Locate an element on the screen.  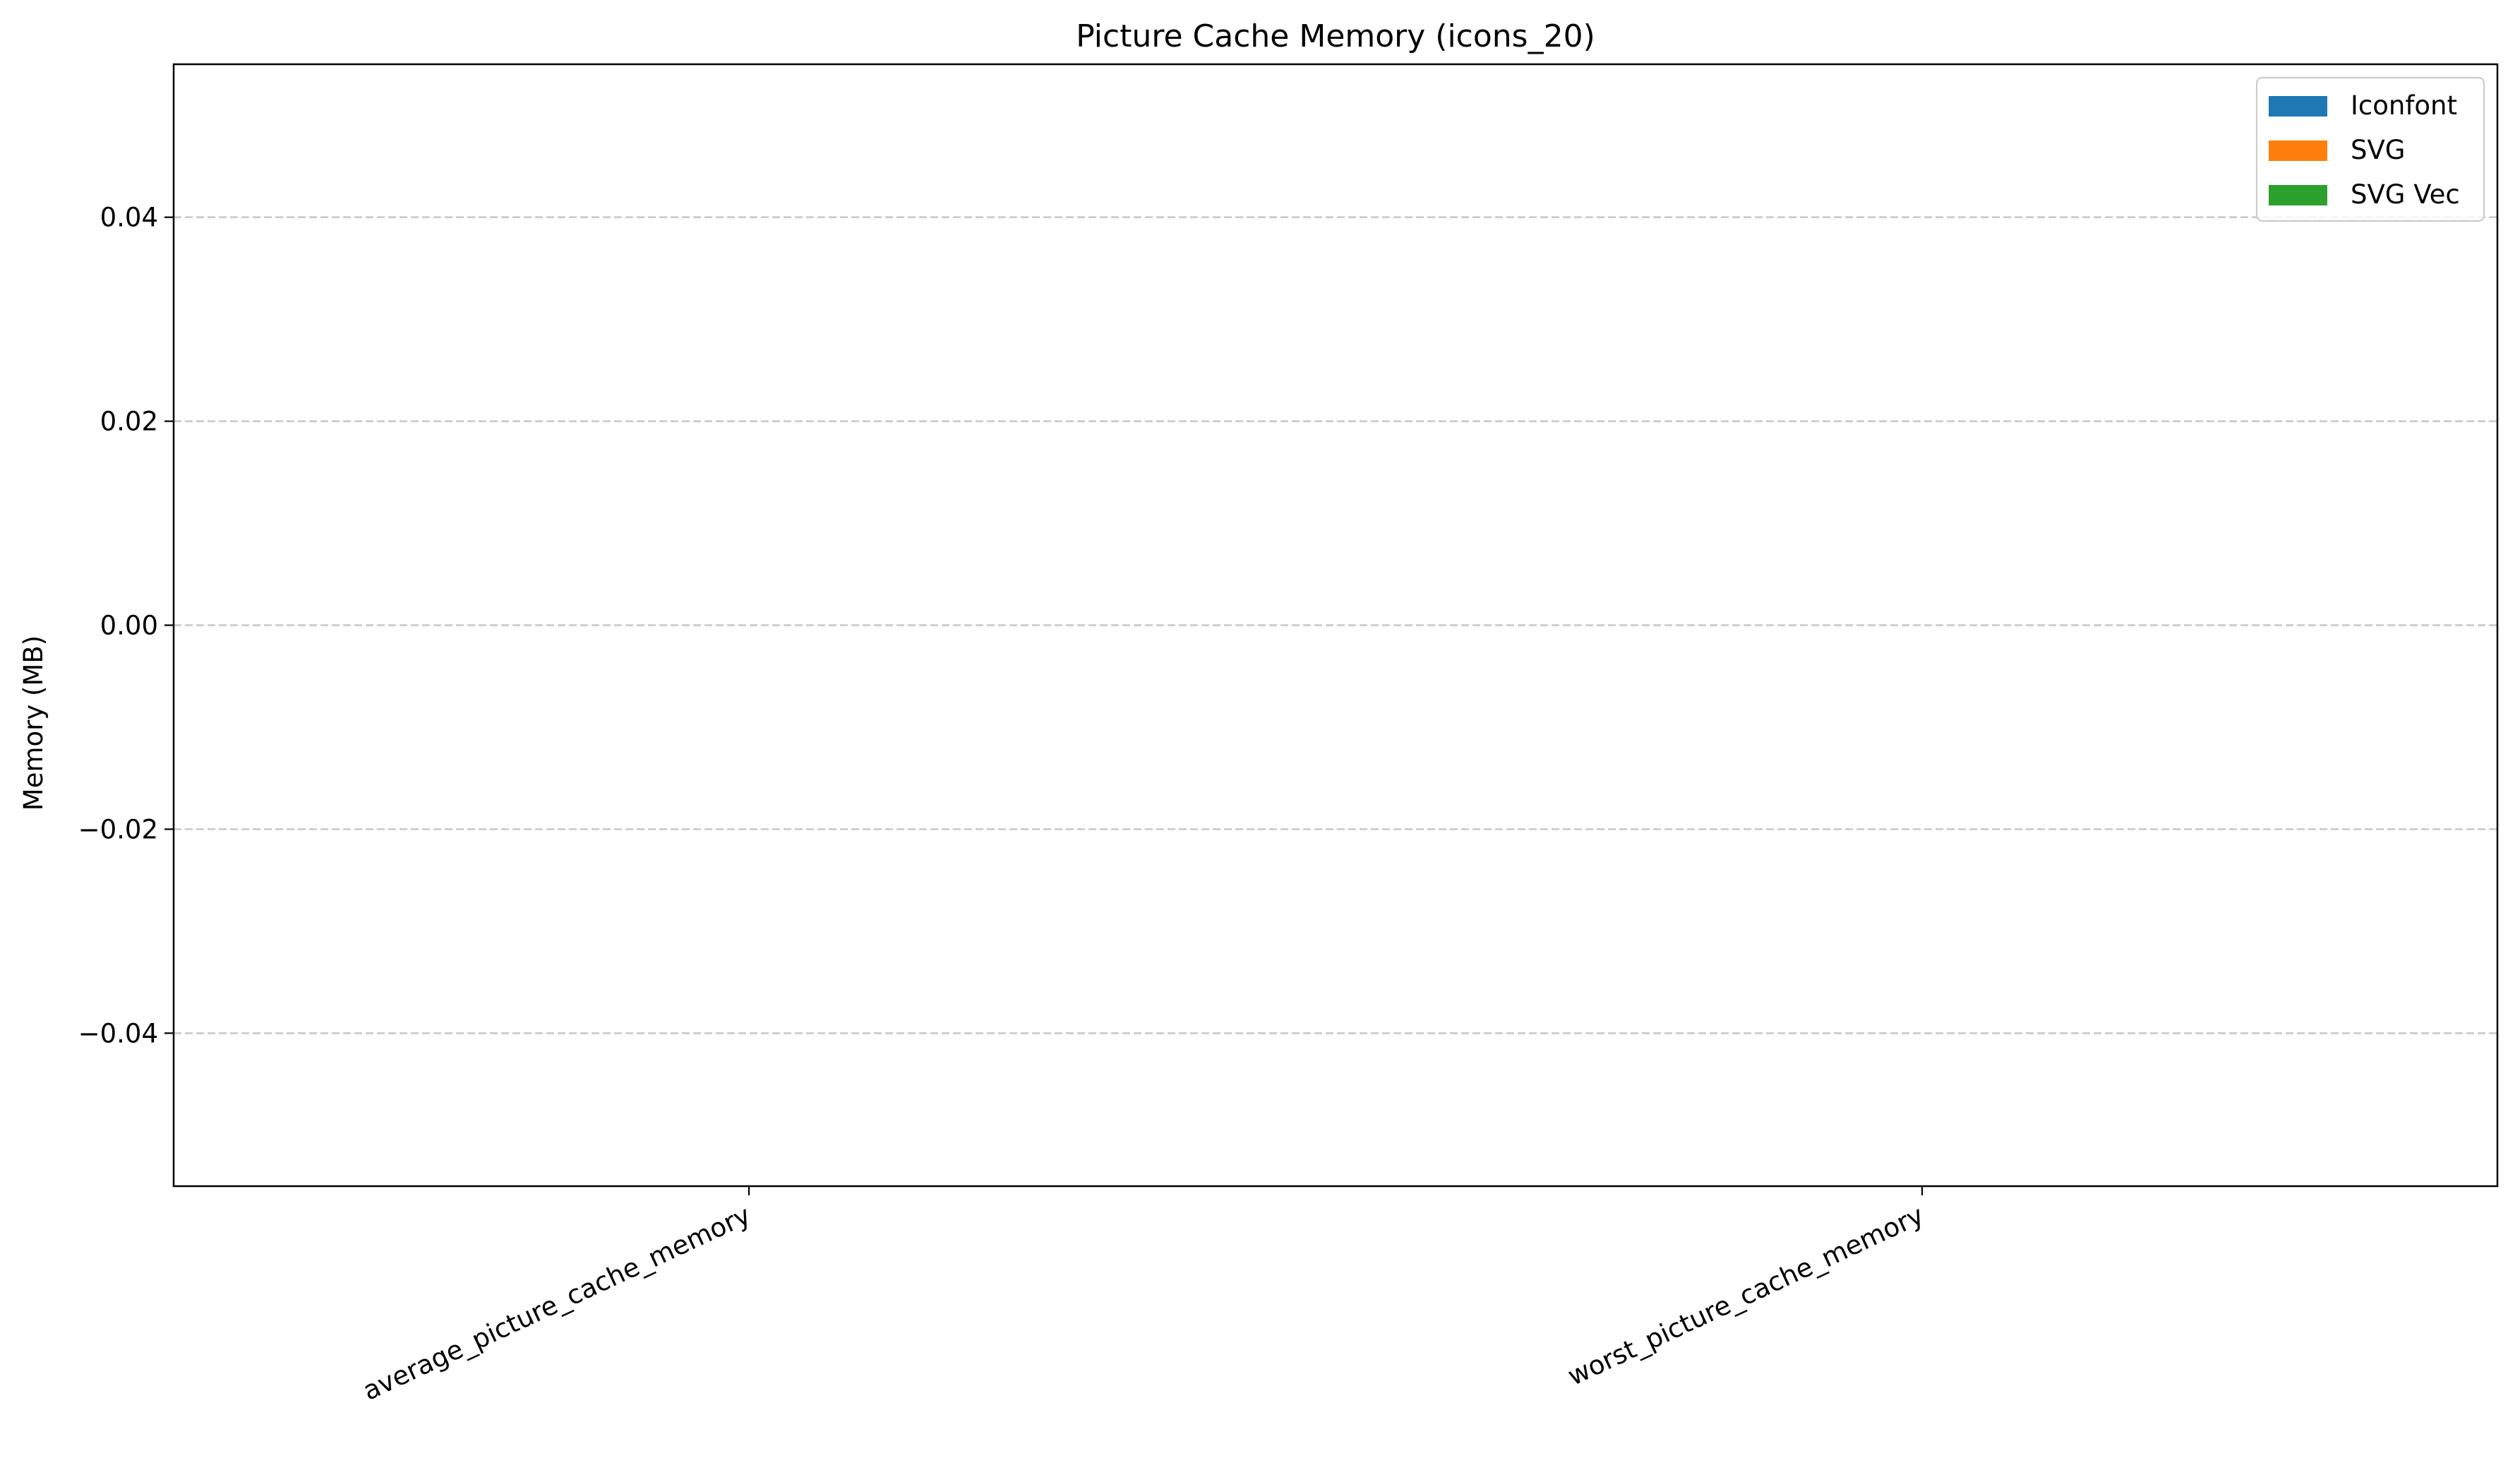
legend-label: SVG is located at coordinates (2378, 150).